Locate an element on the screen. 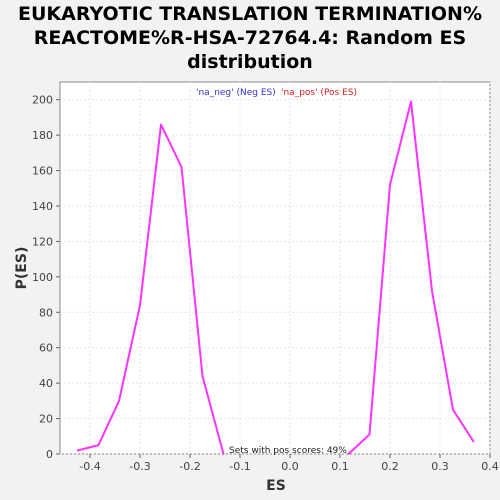 This screenshot has width=500, height=500. y-tick-label: 0 is located at coordinates (49, 454).